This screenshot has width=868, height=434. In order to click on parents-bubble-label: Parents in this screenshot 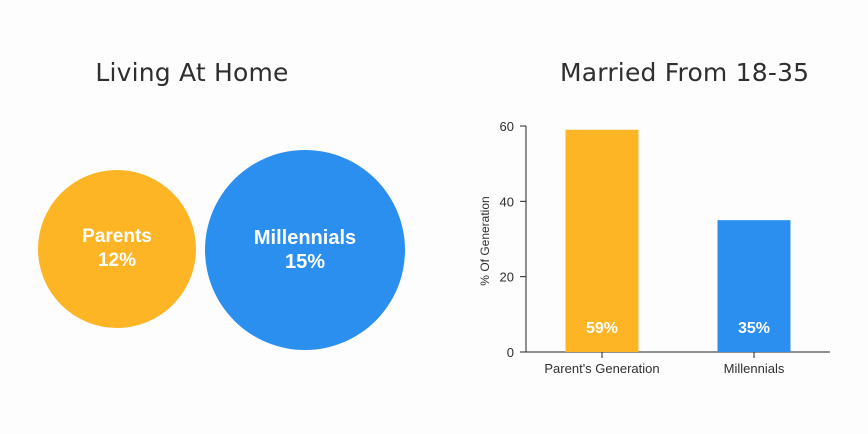, I will do `click(117, 236)`.